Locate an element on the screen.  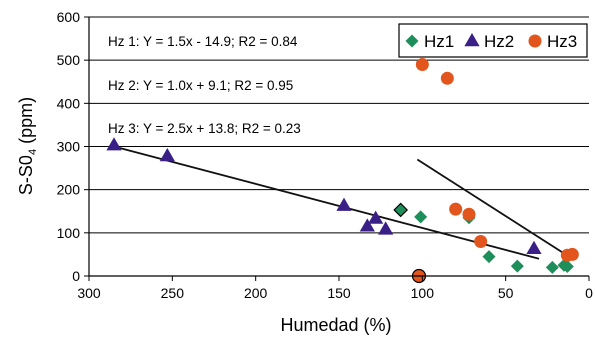
x-tick-labels: 300 250 200 150 100 50 0 is located at coordinates (335, 293).